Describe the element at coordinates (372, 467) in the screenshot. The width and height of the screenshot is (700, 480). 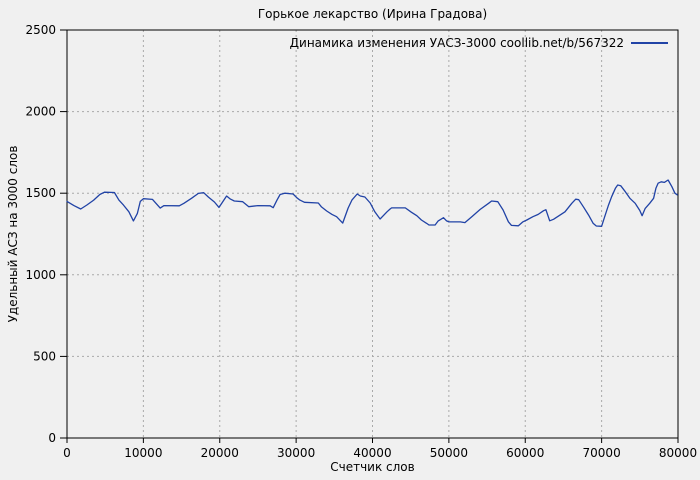
I see `x-axis-label: Счетчик слов` at that location.